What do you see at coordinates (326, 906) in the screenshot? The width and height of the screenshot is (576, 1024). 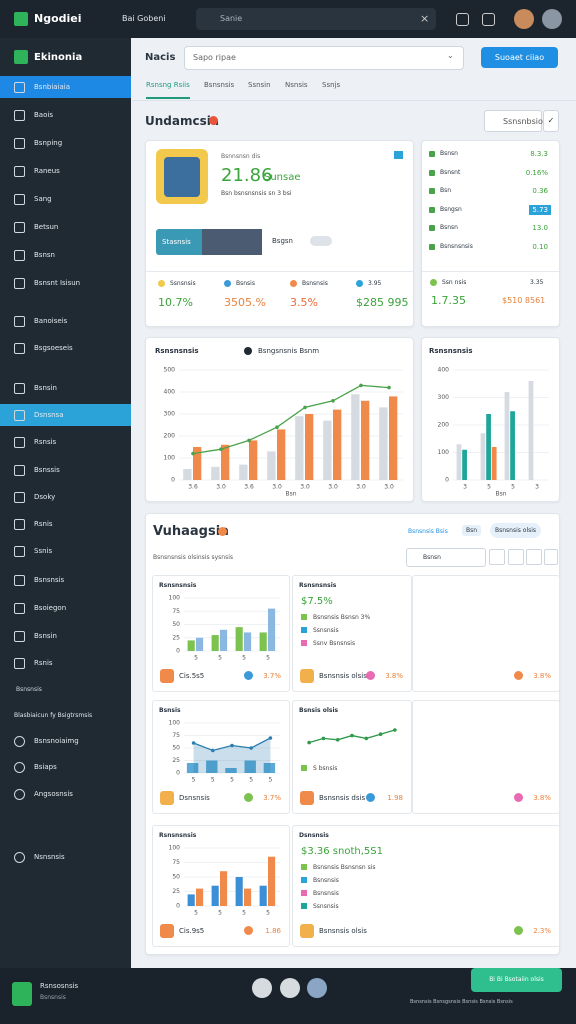 I see `panel-line: Ssnsnsis` at bounding box center [326, 906].